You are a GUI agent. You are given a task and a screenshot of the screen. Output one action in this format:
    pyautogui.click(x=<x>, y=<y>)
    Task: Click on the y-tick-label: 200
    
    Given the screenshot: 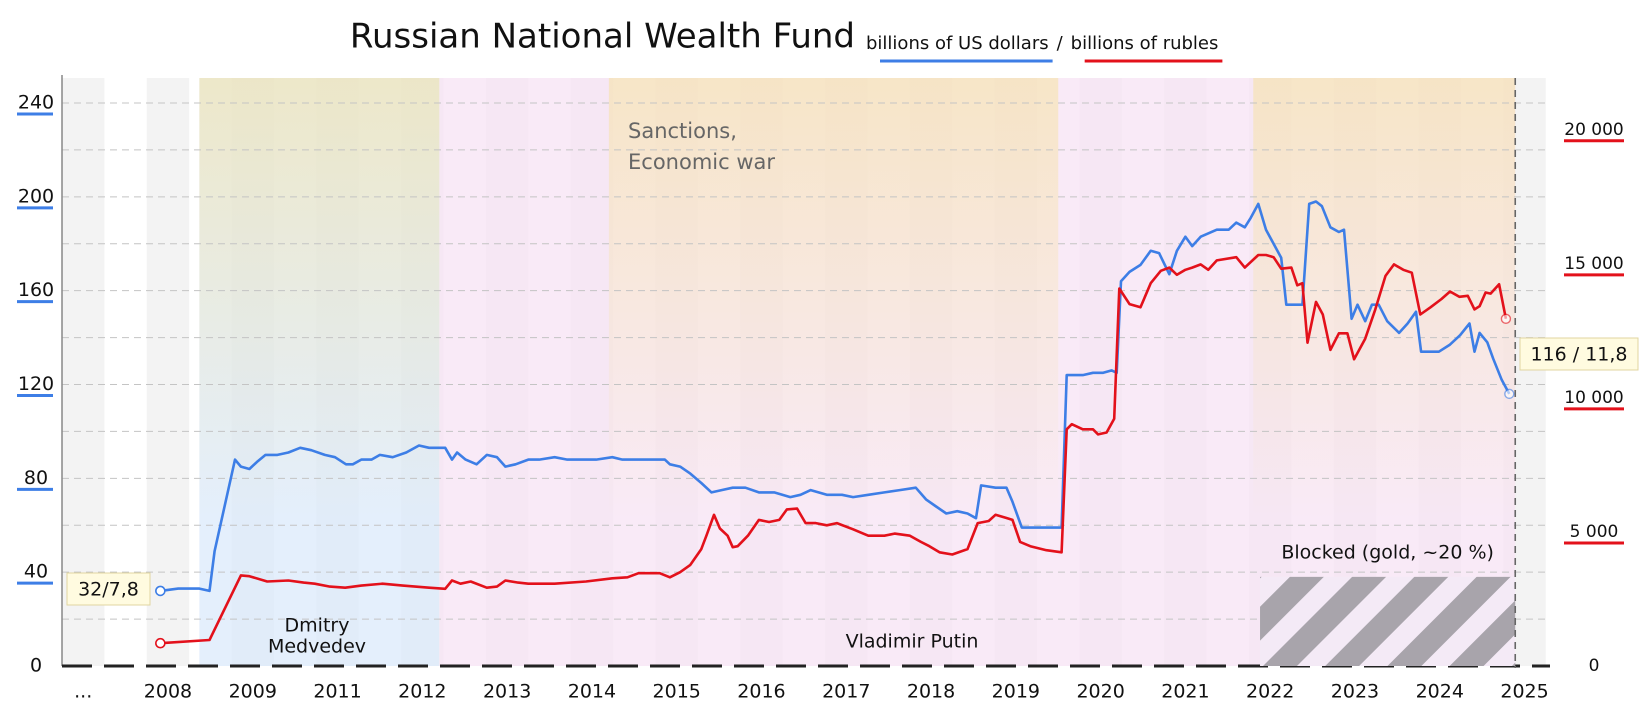 What is the action you would take?
    pyautogui.click(x=36, y=196)
    